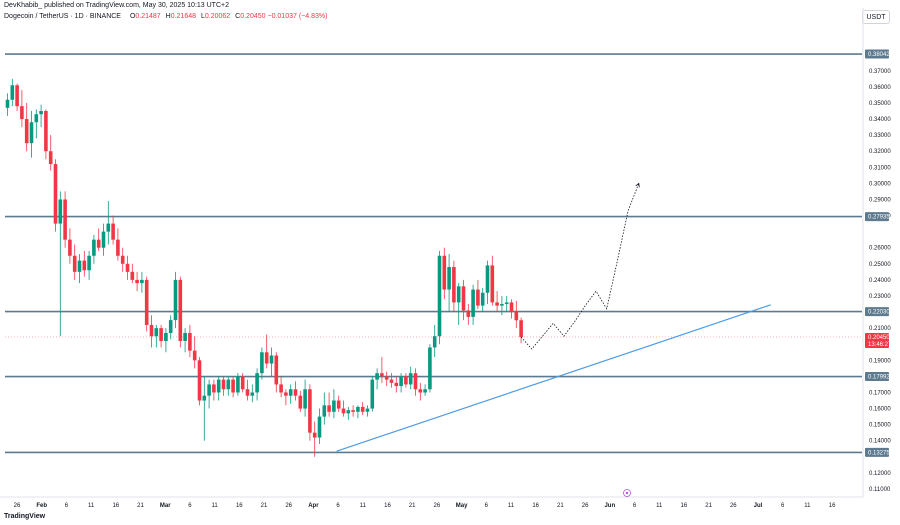  I want to click on last-price-value: 0.20450, so click(879, 338).